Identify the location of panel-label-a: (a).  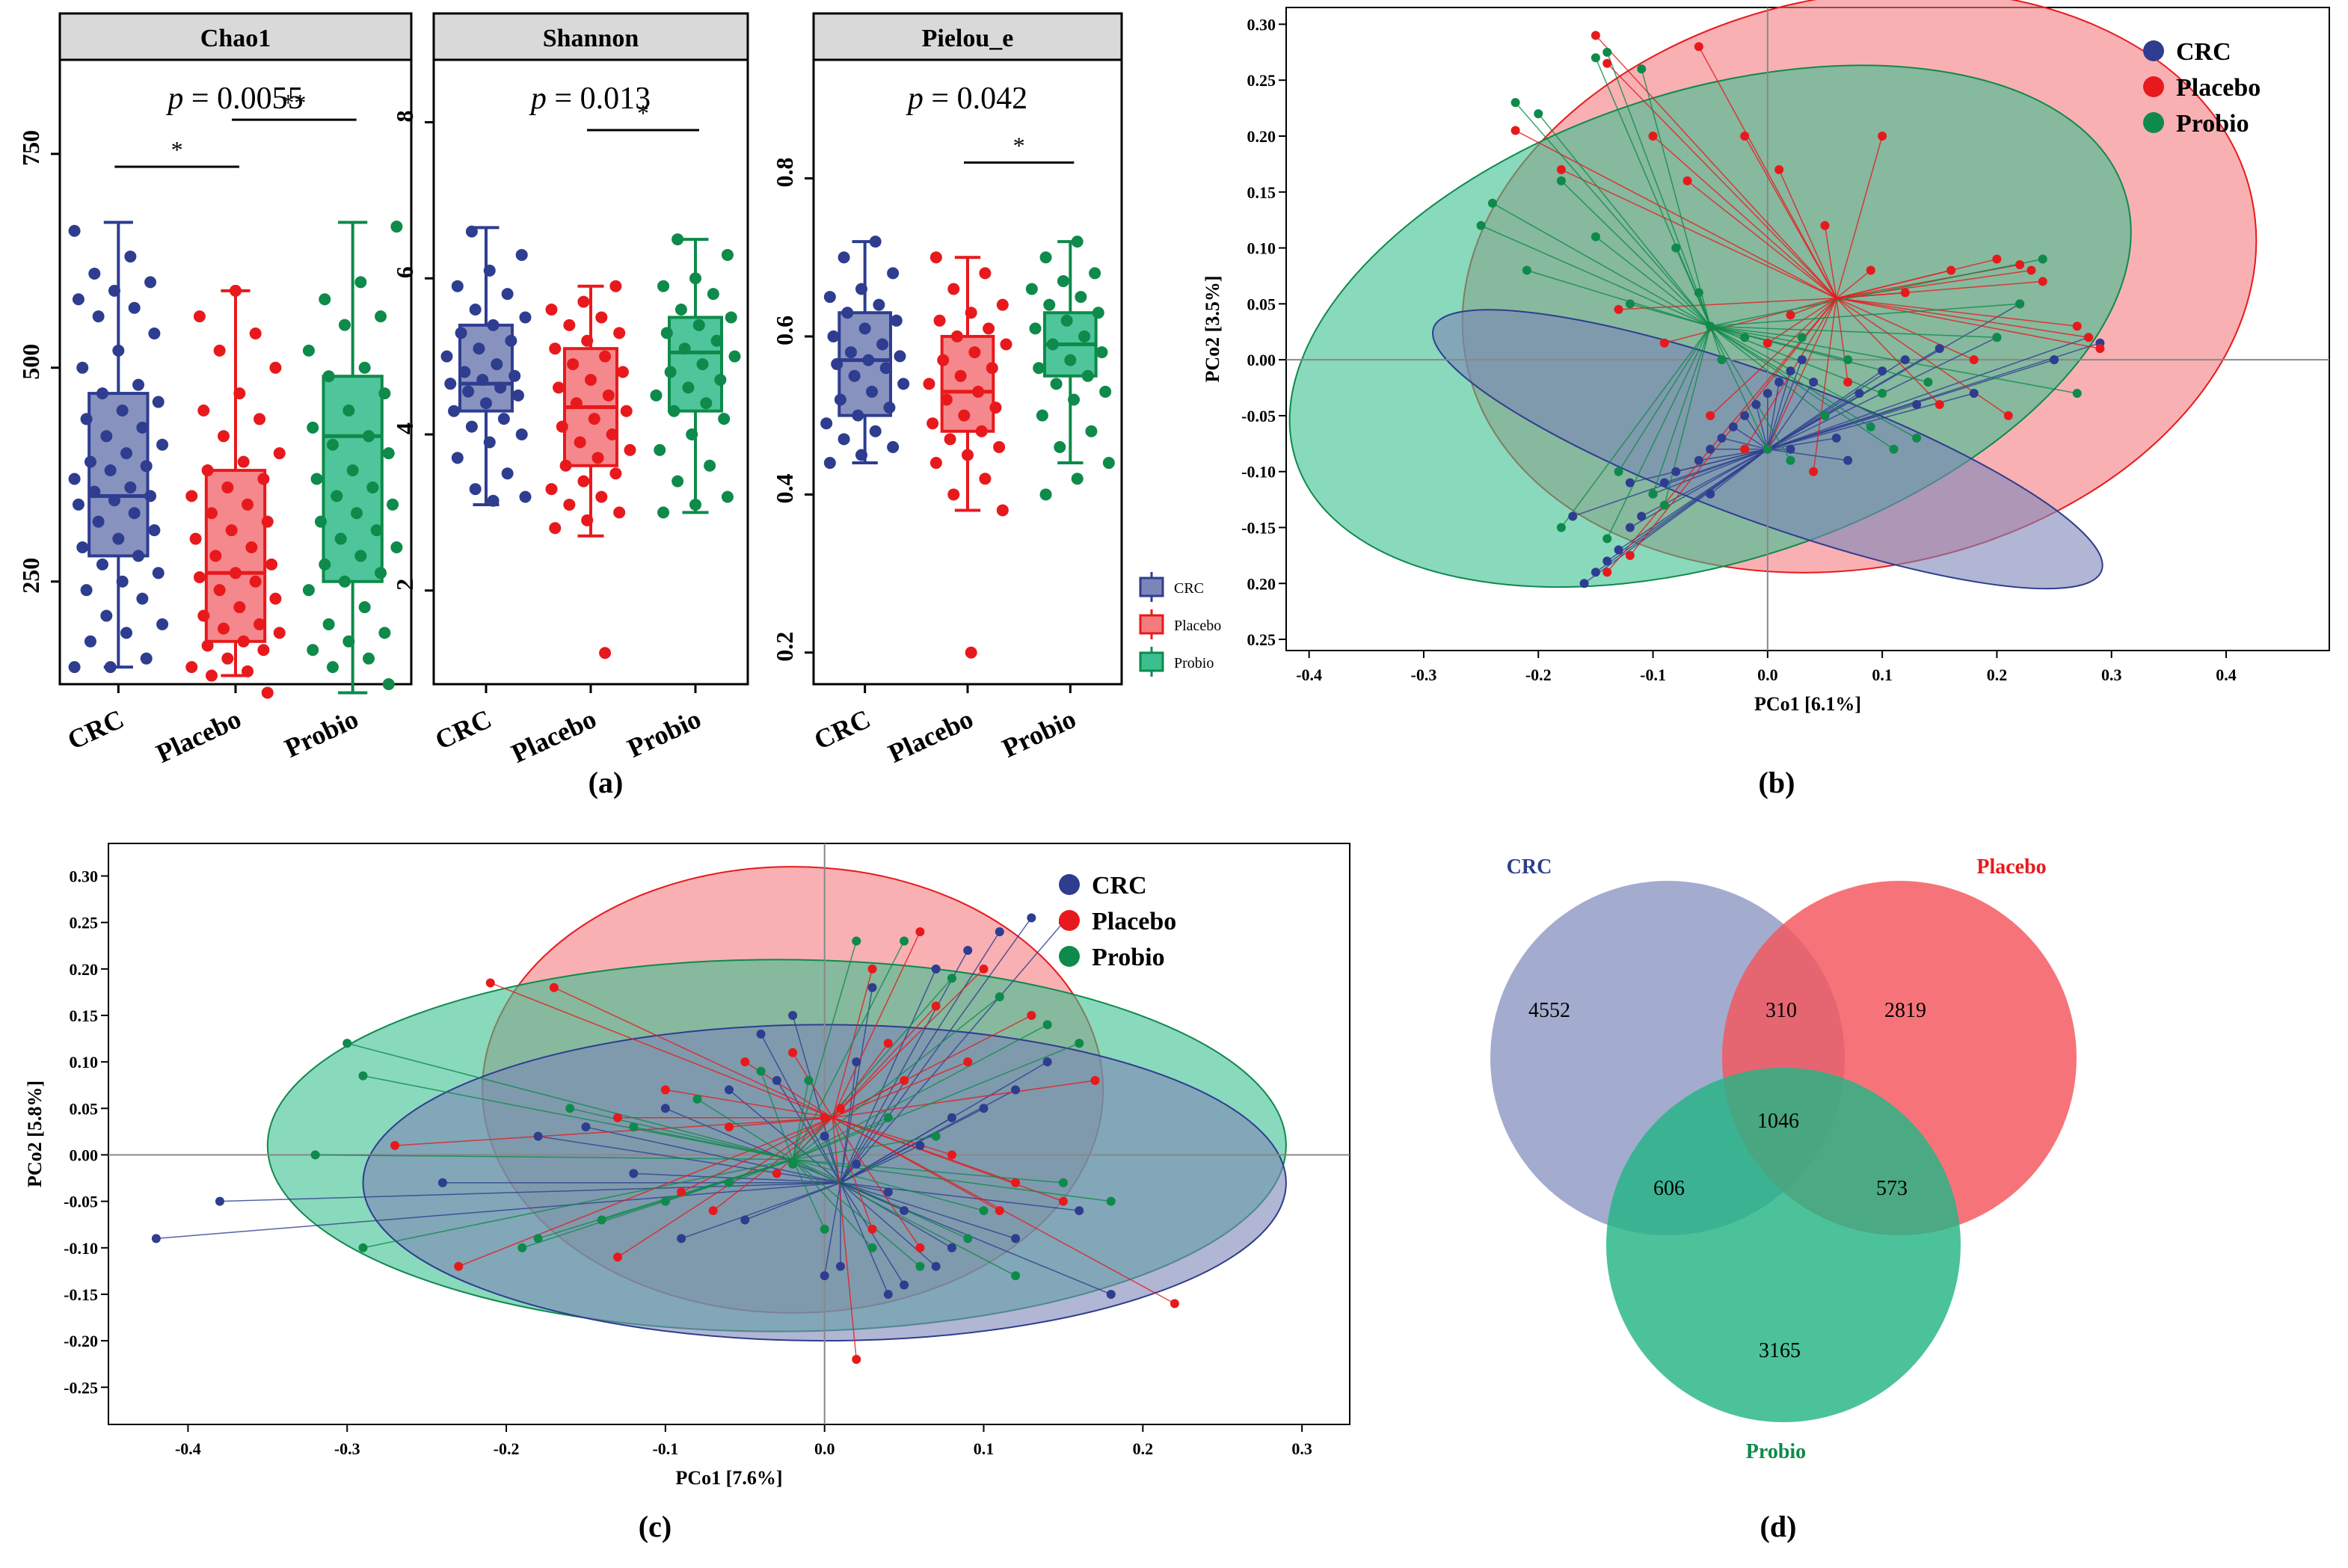
(606, 782).